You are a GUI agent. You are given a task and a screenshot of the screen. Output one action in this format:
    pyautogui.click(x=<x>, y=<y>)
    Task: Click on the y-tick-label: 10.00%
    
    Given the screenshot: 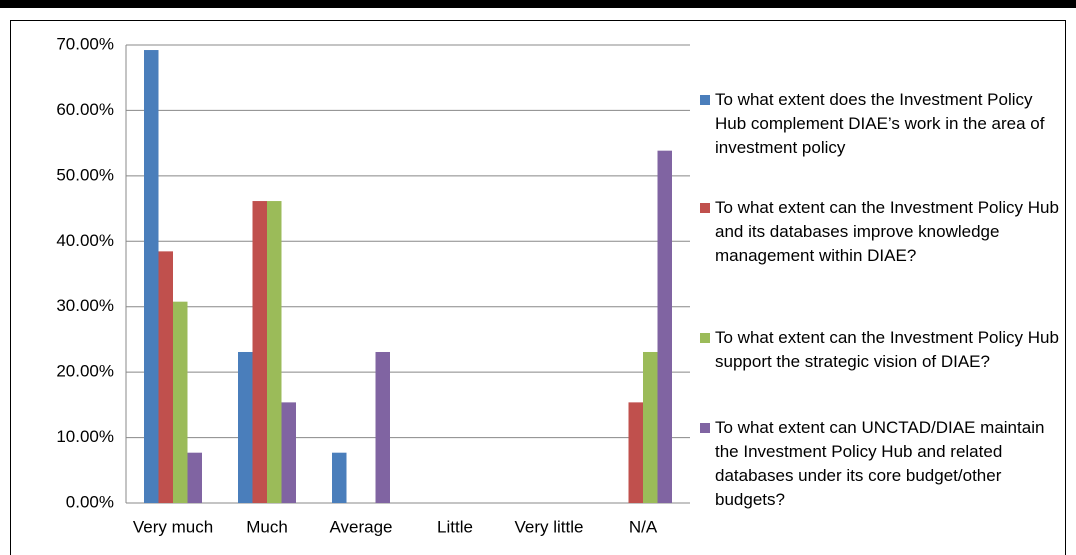 What is the action you would take?
    pyautogui.click(x=85, y=436)
    